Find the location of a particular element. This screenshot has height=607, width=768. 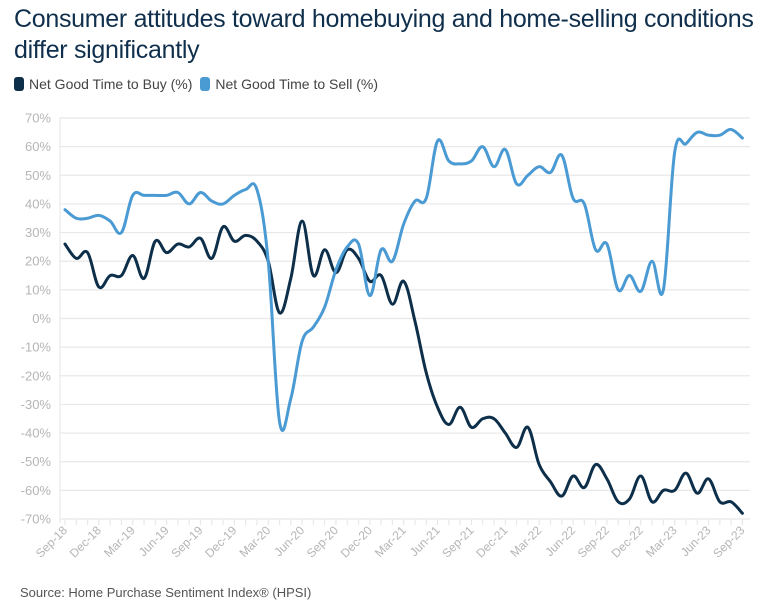

x-tick-label: Mar-20 is located at coordinates (255, 541).